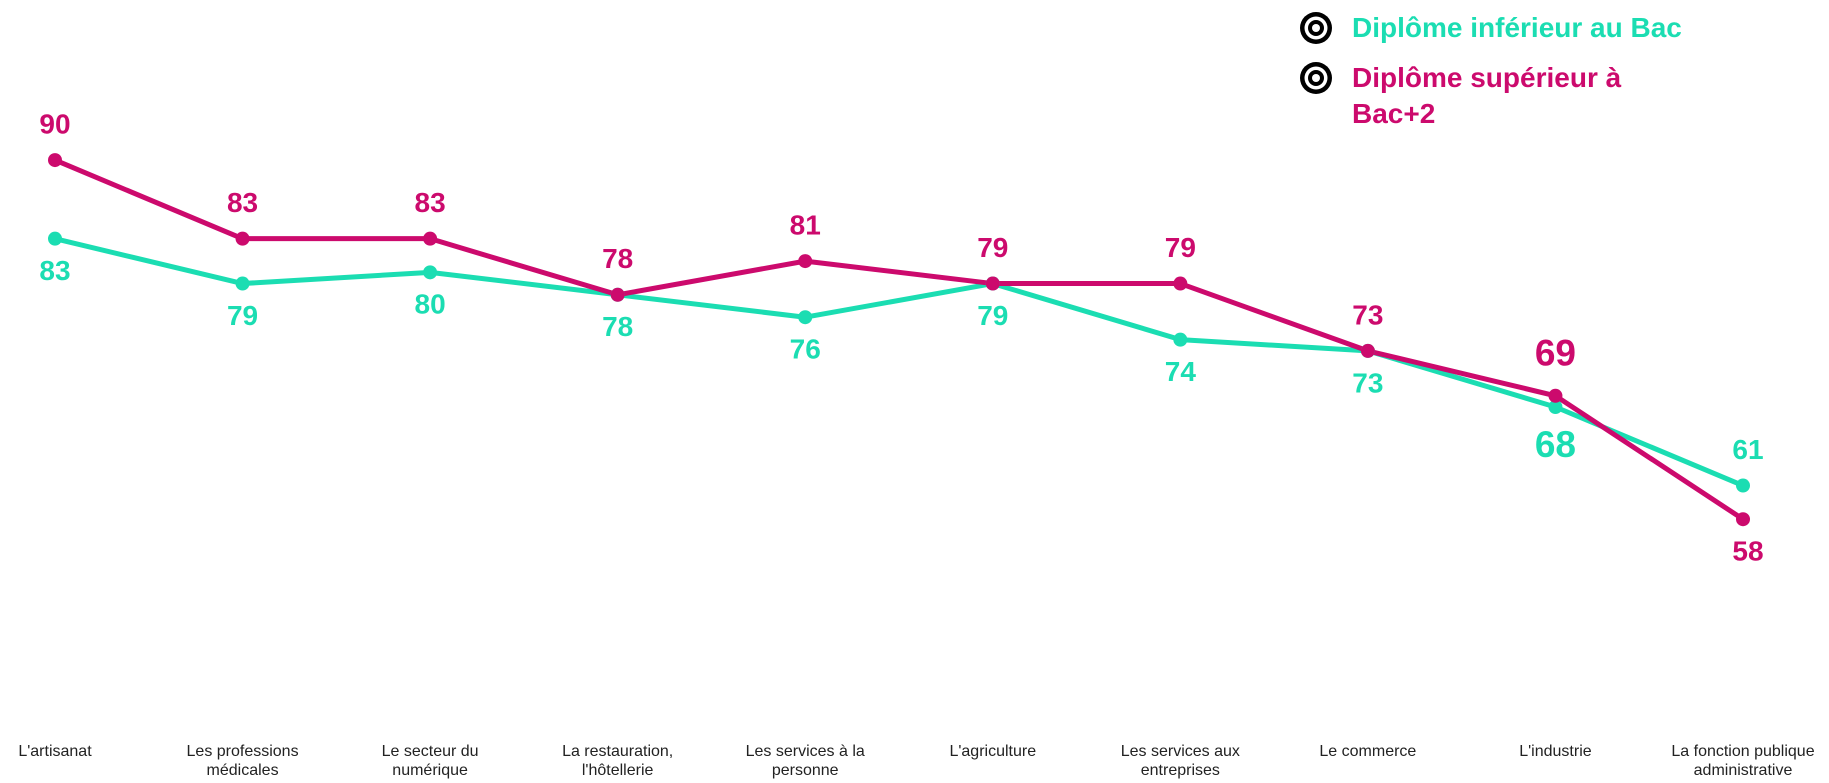  What do you see at coordinates (1743, 761) in the screenshot?
I see `x-tick-label: La fonction publique administrative` at bounding box center [1743, 761].